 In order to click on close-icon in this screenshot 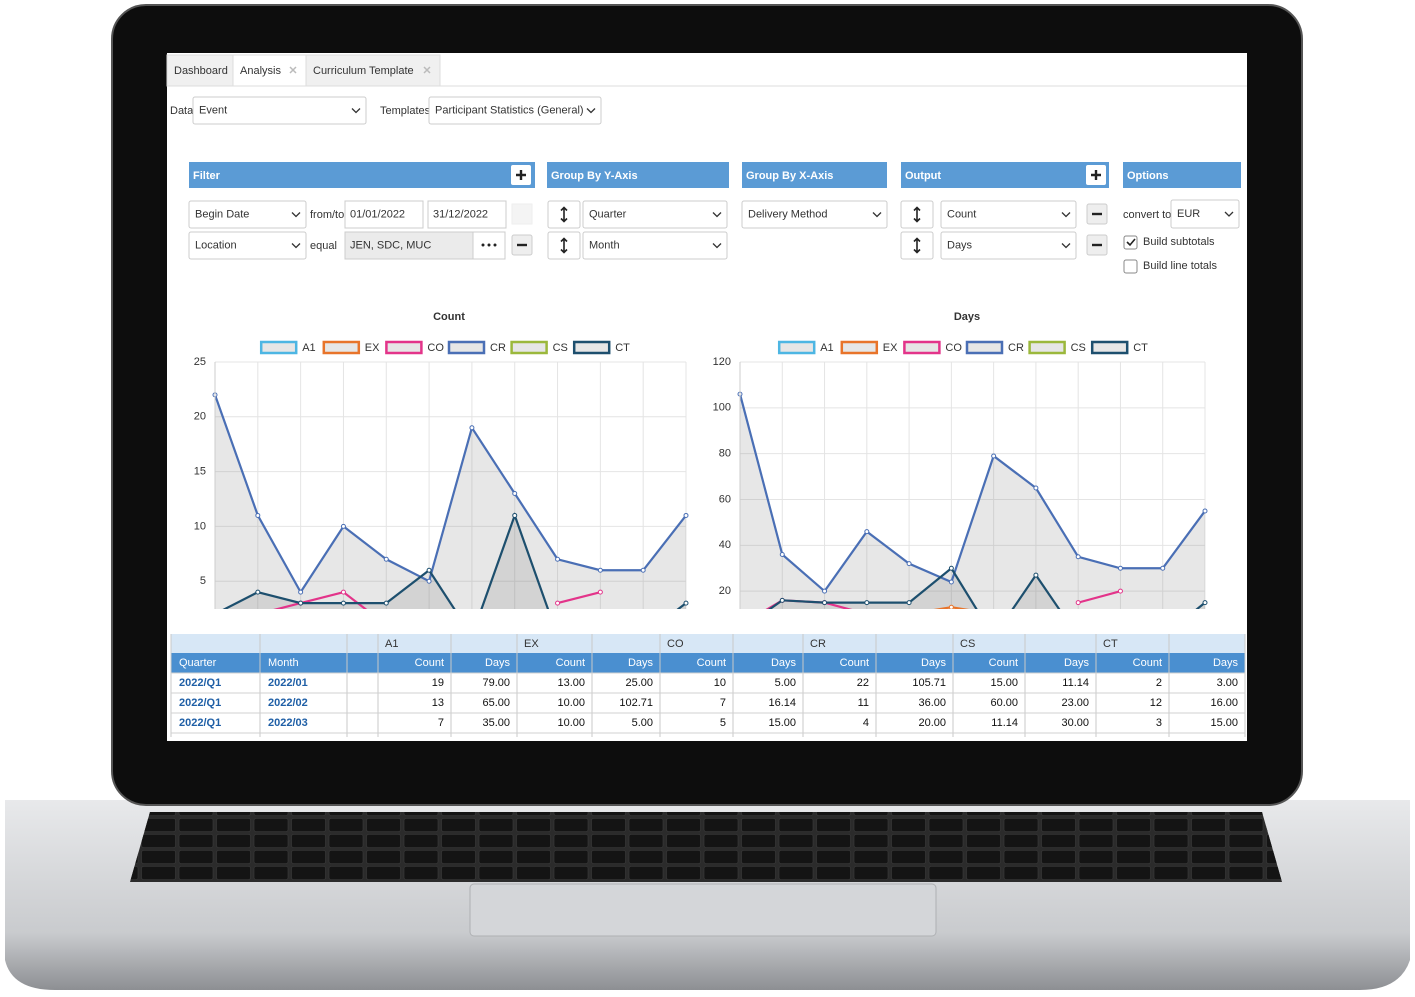, I will do `click(427, 70)`.